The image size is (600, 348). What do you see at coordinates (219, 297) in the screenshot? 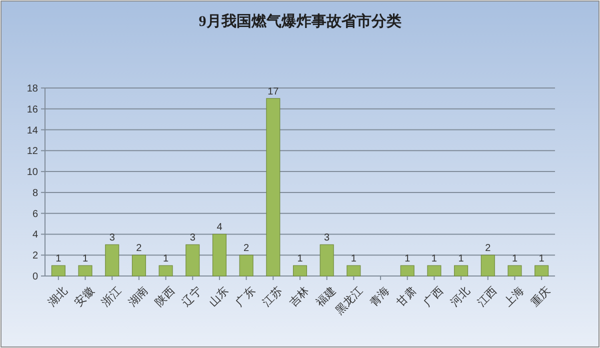
I see `x-tick-label: 山东` at bounding box center [219, 297].